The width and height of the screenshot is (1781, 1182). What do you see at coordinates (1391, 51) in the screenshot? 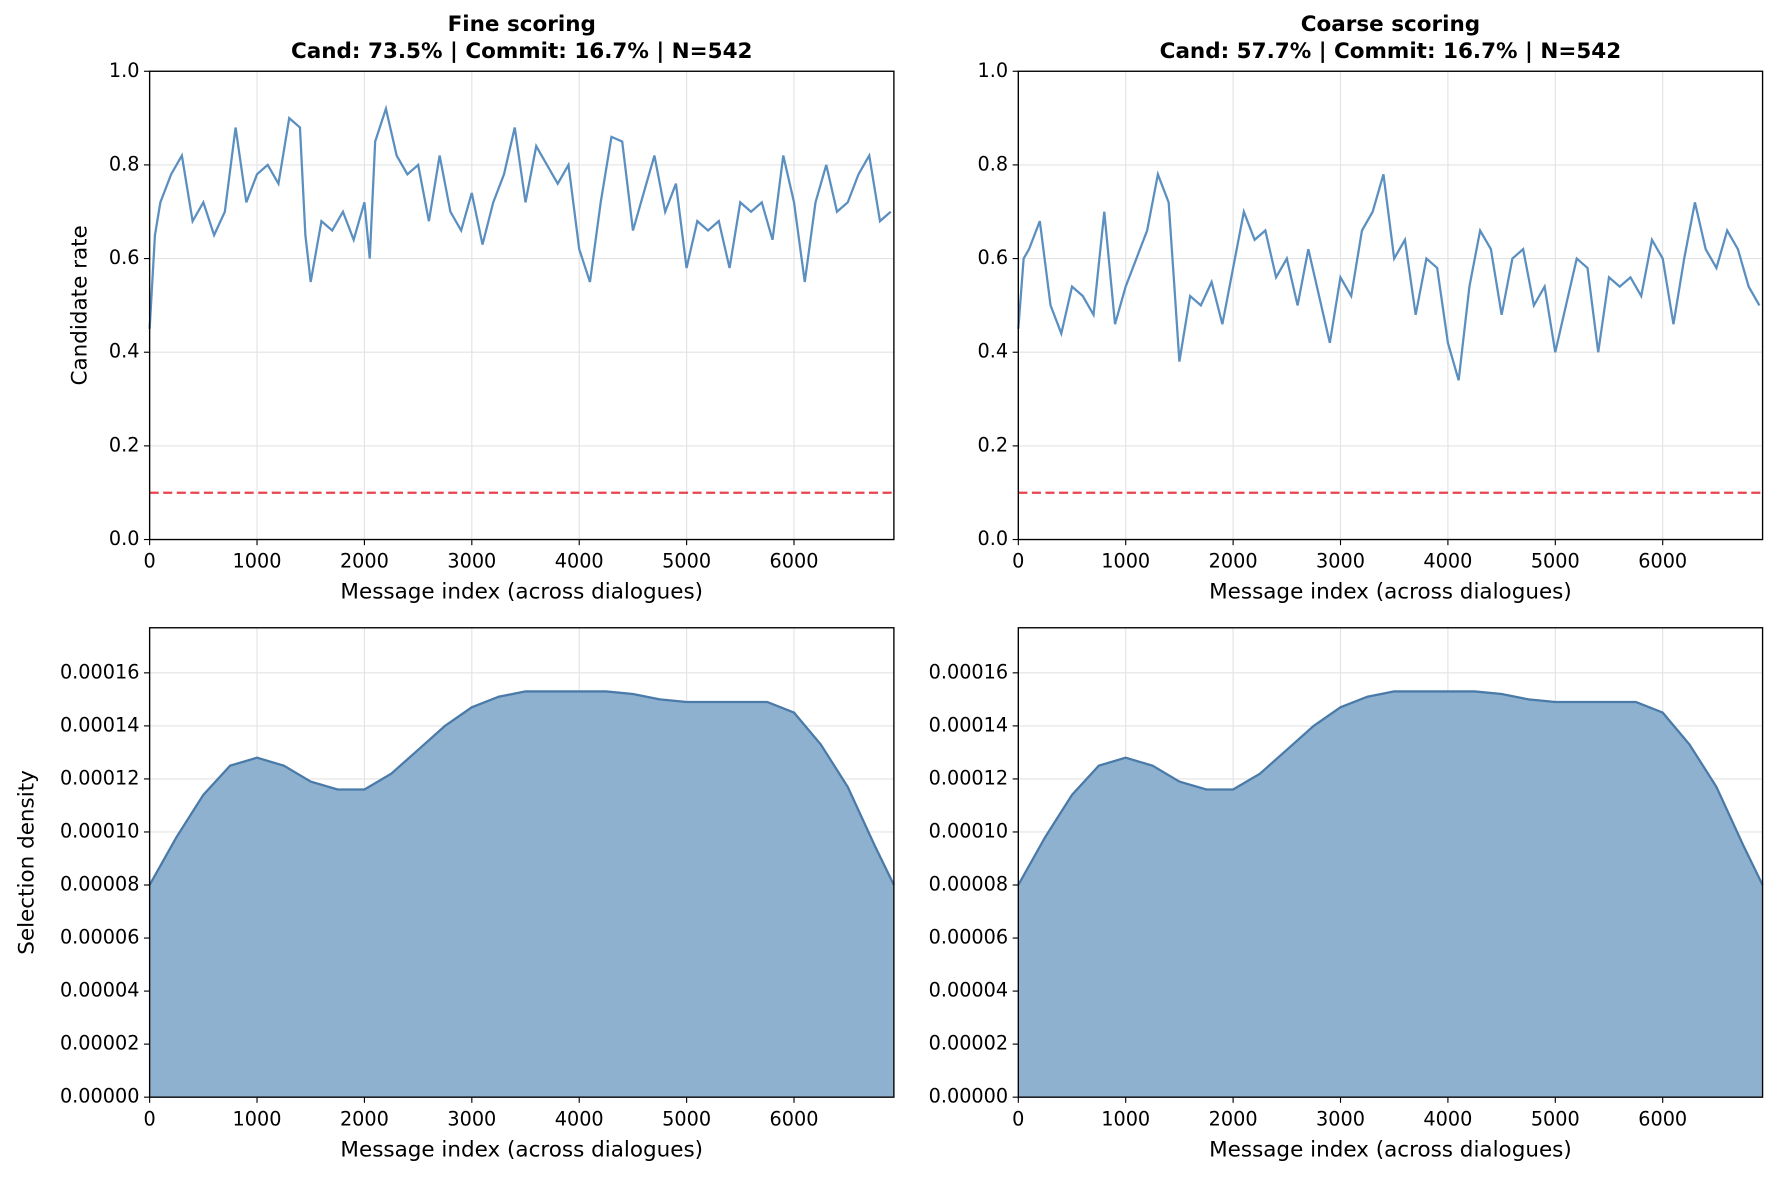
I see `chart-subtitle: Cand: 57.7% | Commit: 16.7% | N=542` at bounding box center [1391, 51].